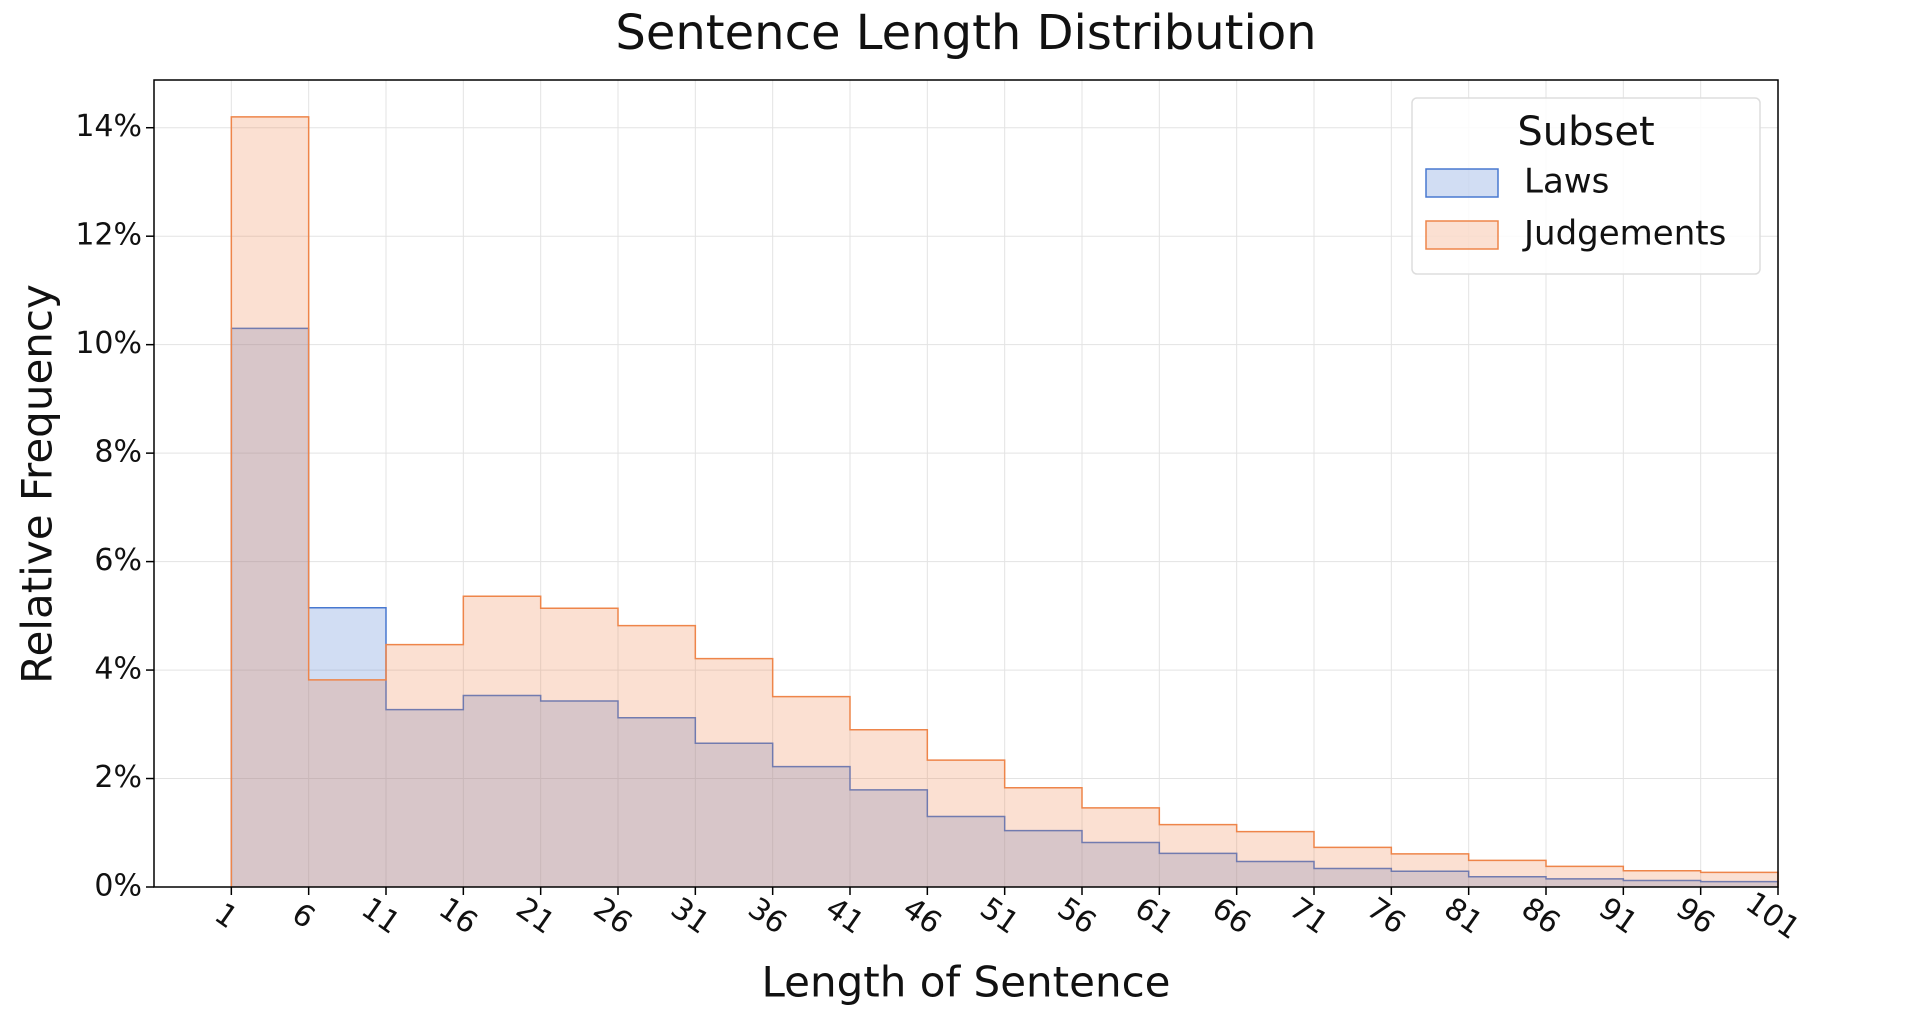 Image resolution: width=1920 pixels, height=1015 pixels. I want to click on x-tick-label: 51, so click(999, 916).